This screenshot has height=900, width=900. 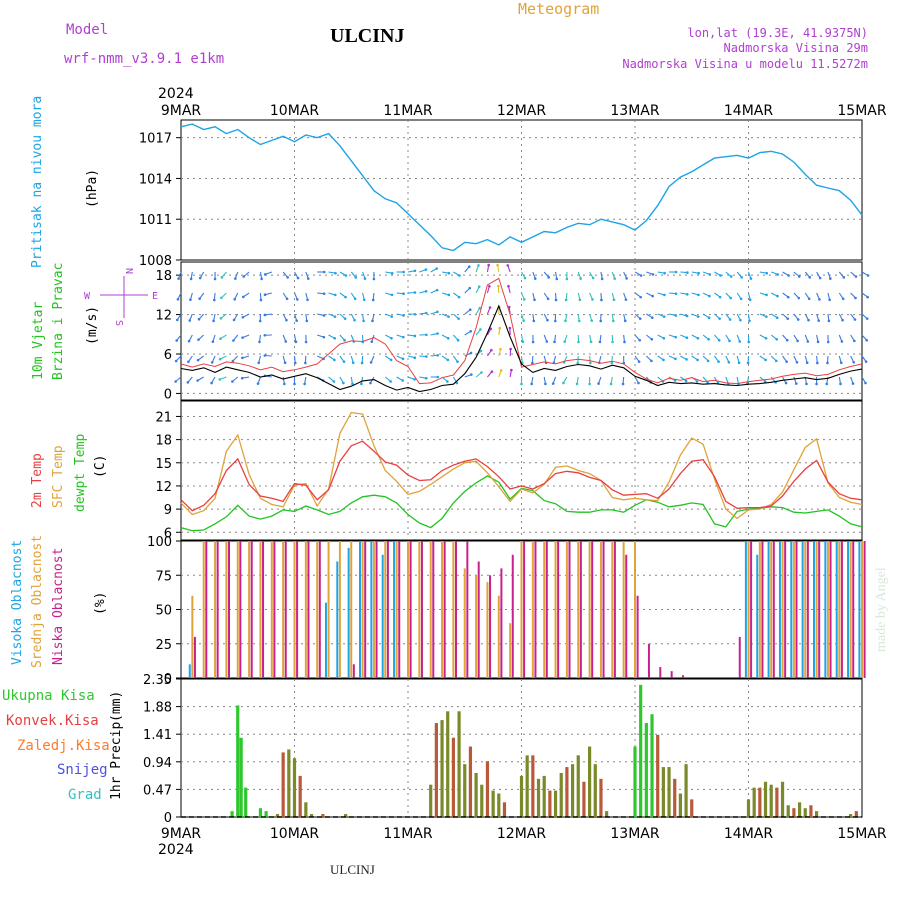 What do you see at coordinates (521, 834) in the screenshot?
I see `time-label-bottom: 12MAR` at bounding box center [521, 834].